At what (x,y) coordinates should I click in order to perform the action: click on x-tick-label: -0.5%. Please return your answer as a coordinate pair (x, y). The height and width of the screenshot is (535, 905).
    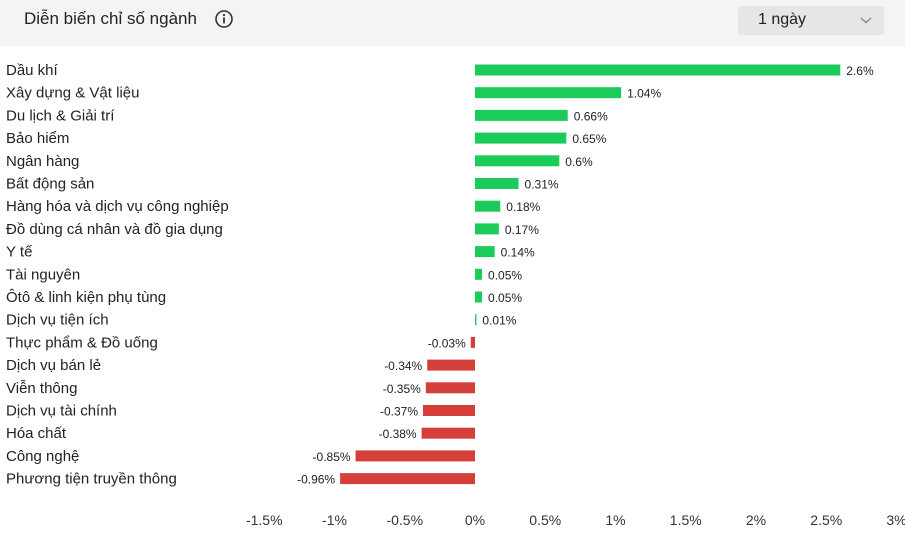
    Looking at the image, I should click on (404, 520).